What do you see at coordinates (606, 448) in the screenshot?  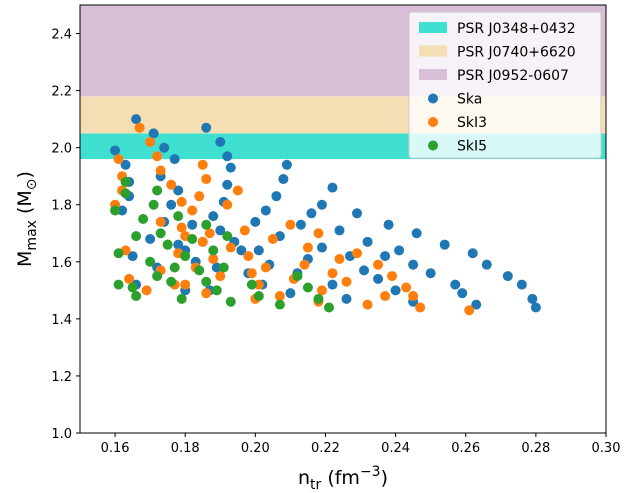 I see `x-tick-label-7: 0.30` at bounding box center [606, 448].